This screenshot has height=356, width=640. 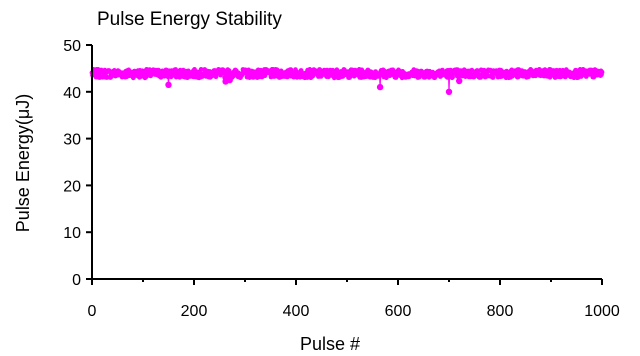 I want to click on x-tick-label: 400, so click(x=296, y=311).